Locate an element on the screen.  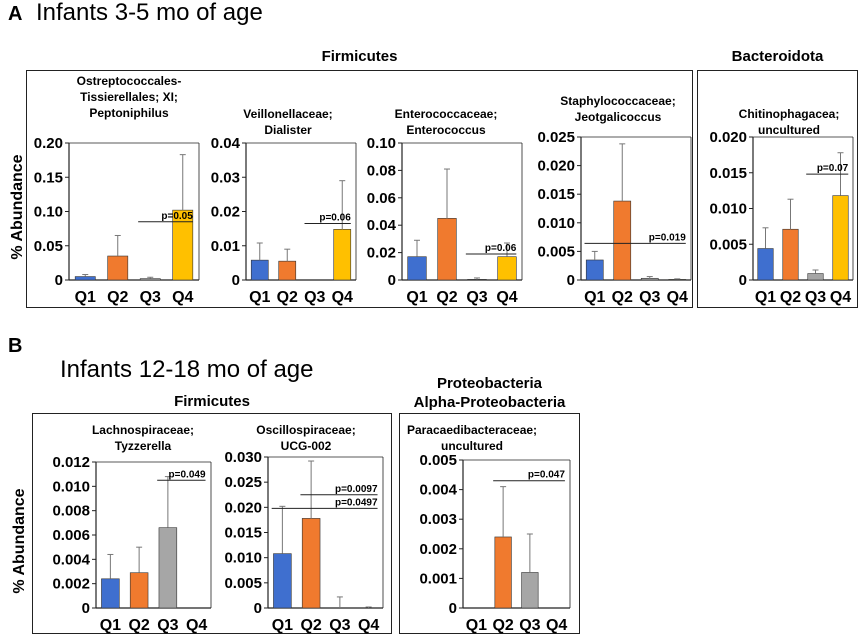
chart-title-line: Veillonellaceae; is located at coordinates (288, 114).